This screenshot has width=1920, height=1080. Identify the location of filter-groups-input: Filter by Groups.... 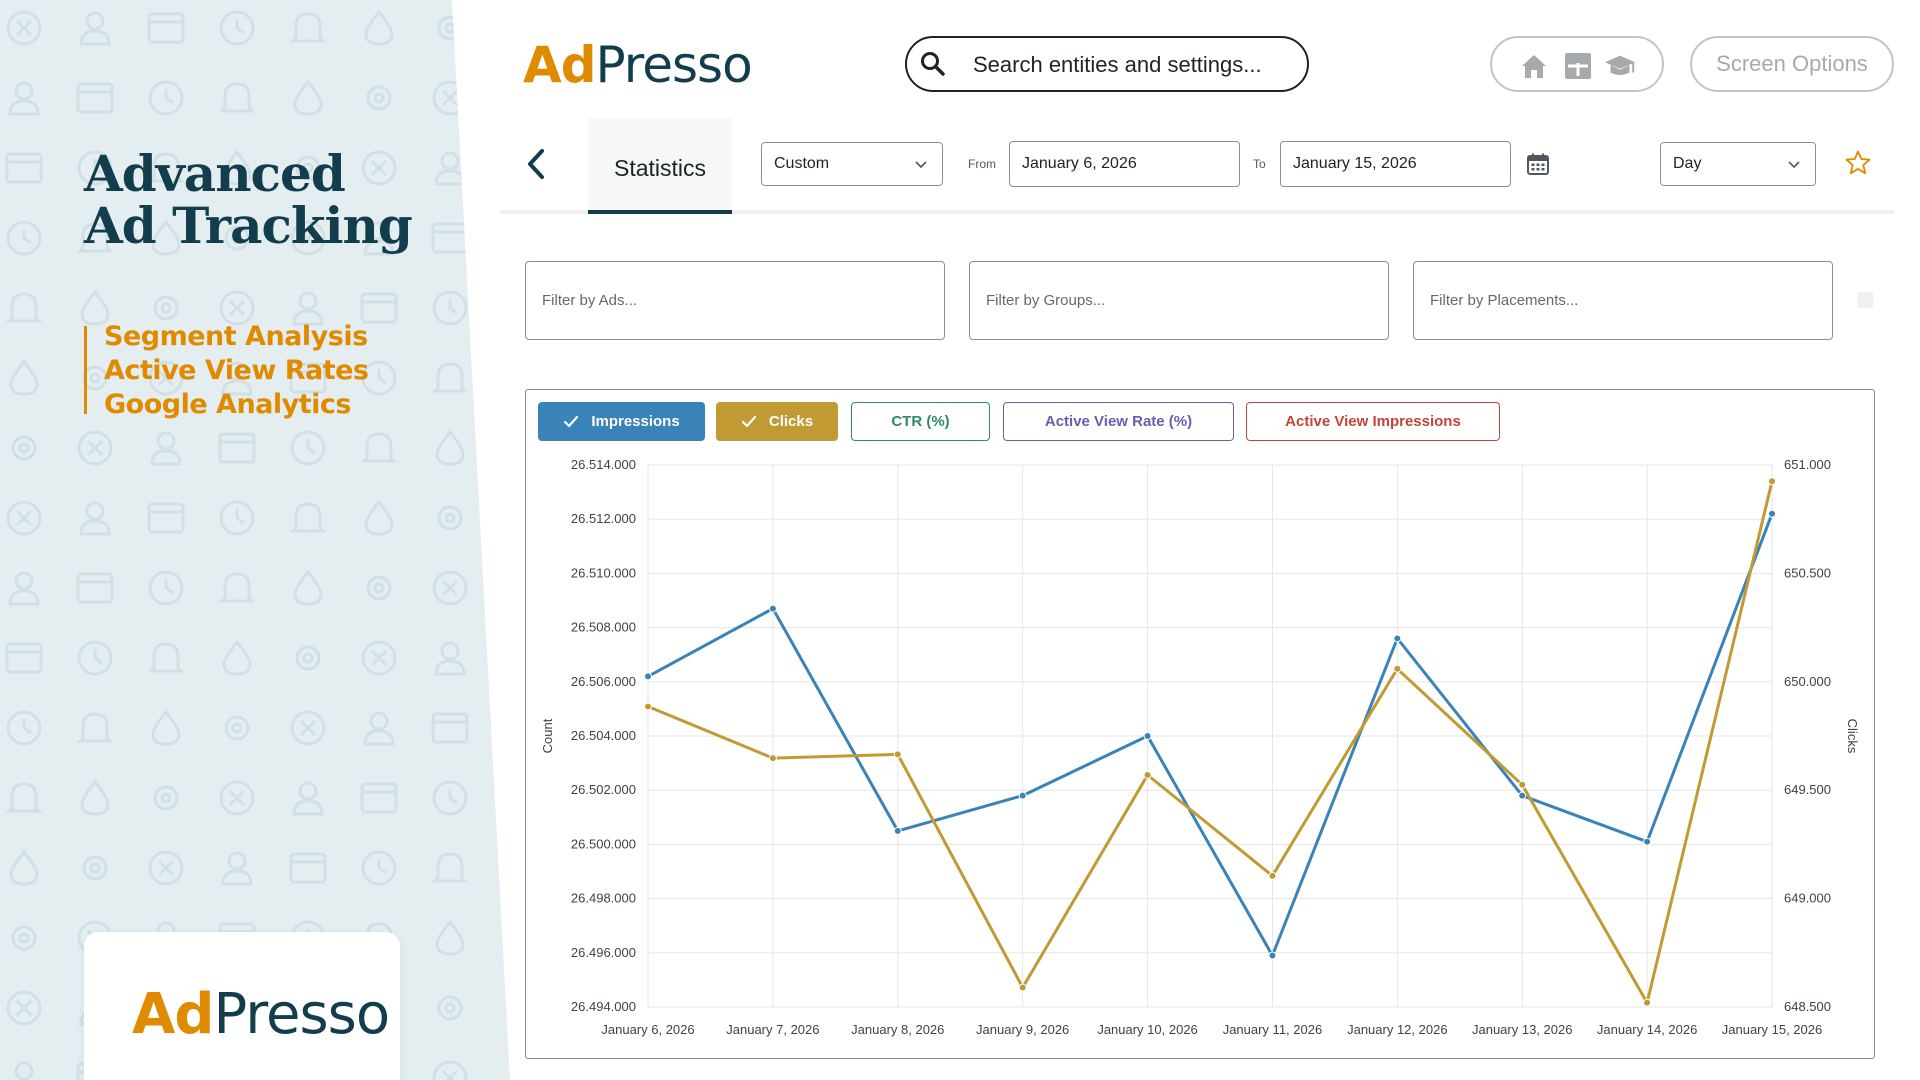
(1179, 300).